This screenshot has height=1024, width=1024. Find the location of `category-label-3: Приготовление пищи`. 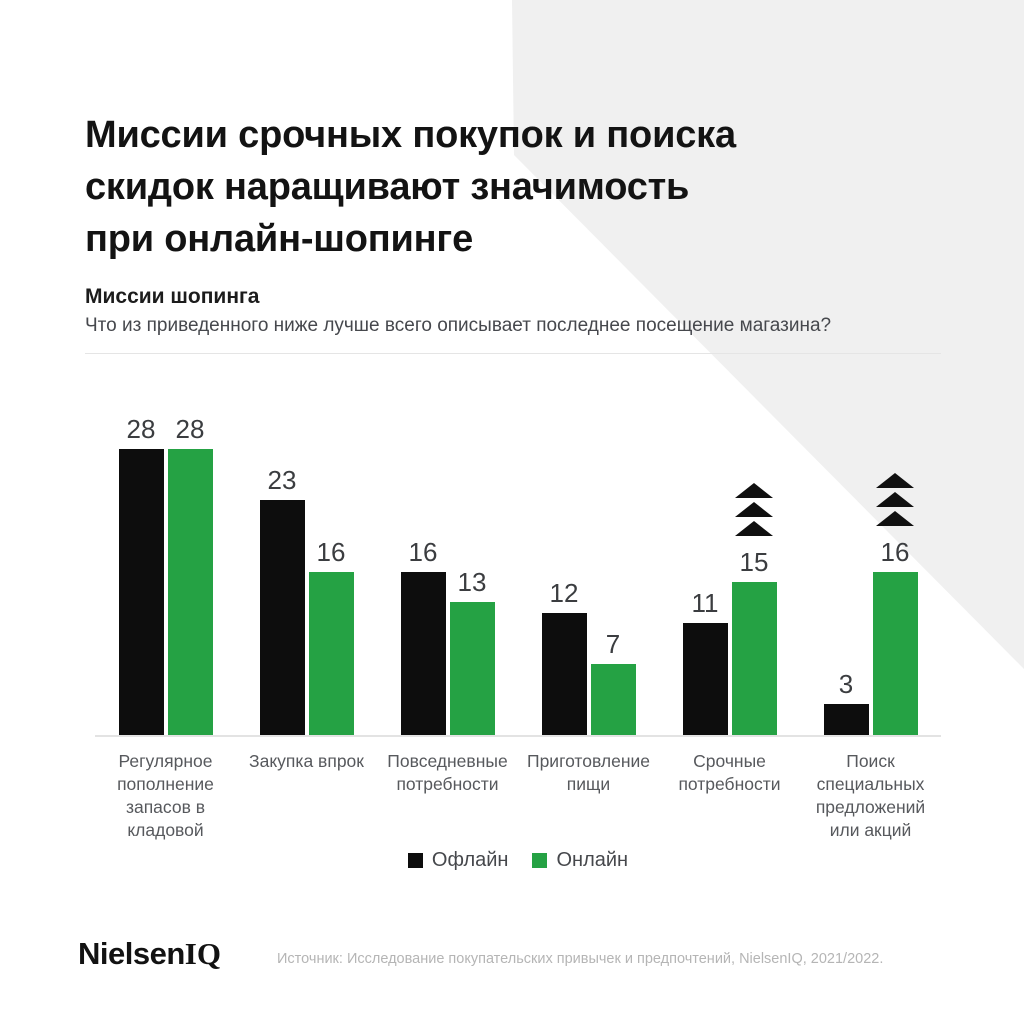

category-label-3: Приготовление пищи is located at coordinates (588, 789).